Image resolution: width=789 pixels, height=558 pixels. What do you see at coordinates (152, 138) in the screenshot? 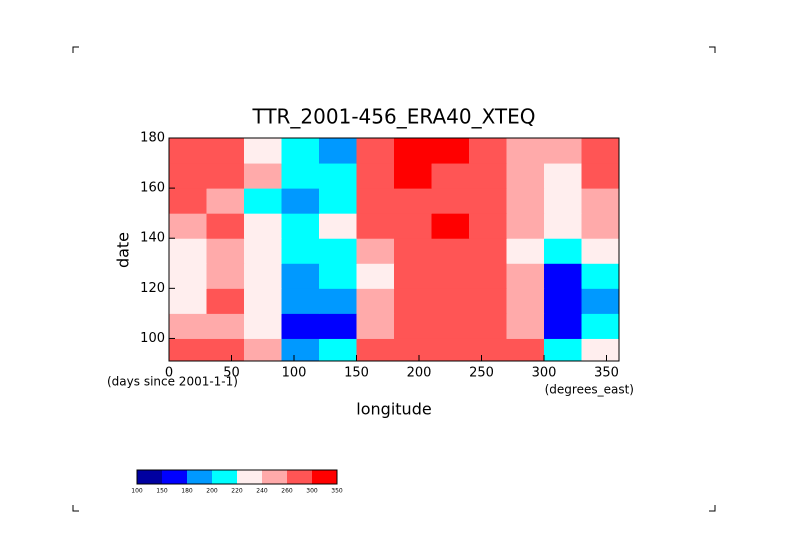
I see `y-tick-label: 180` at bounding box center [152, 138].